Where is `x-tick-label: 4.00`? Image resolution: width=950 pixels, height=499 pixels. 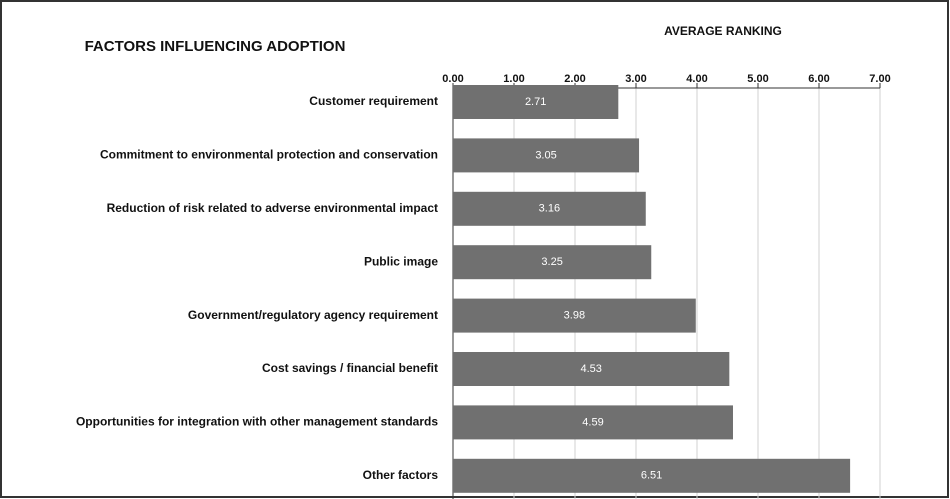 x-tick-label: 4.00 is located at coordinates (696, 79).